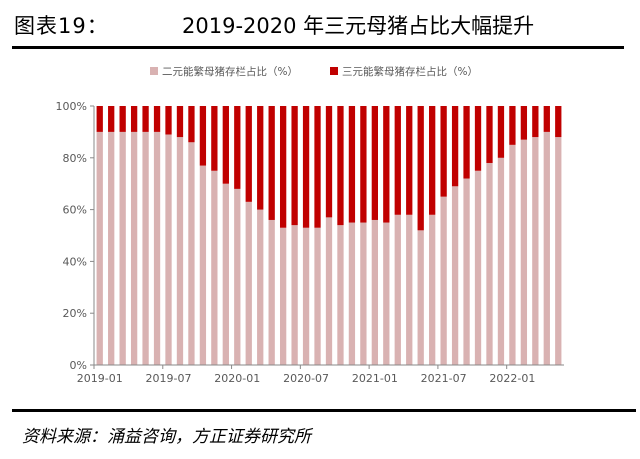 The height and width of the screenshot is (459, 640). I want to click on x-tick-label: 2022-01, so click(512, 378).